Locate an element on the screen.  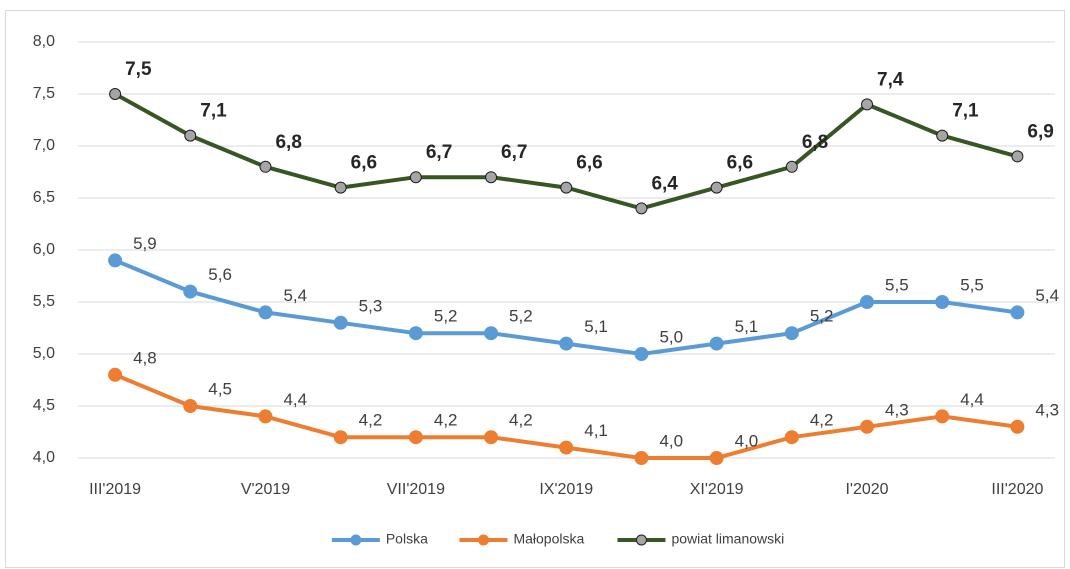
x-tick-label: I'2020 is located at coordinates (866, 489).